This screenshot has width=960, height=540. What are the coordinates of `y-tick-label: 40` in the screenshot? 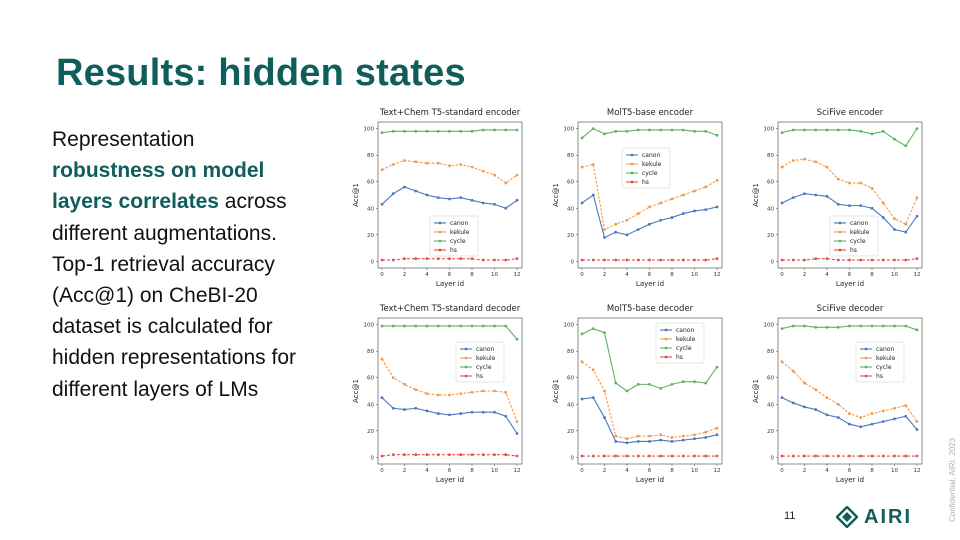 It's located at (370, 405).